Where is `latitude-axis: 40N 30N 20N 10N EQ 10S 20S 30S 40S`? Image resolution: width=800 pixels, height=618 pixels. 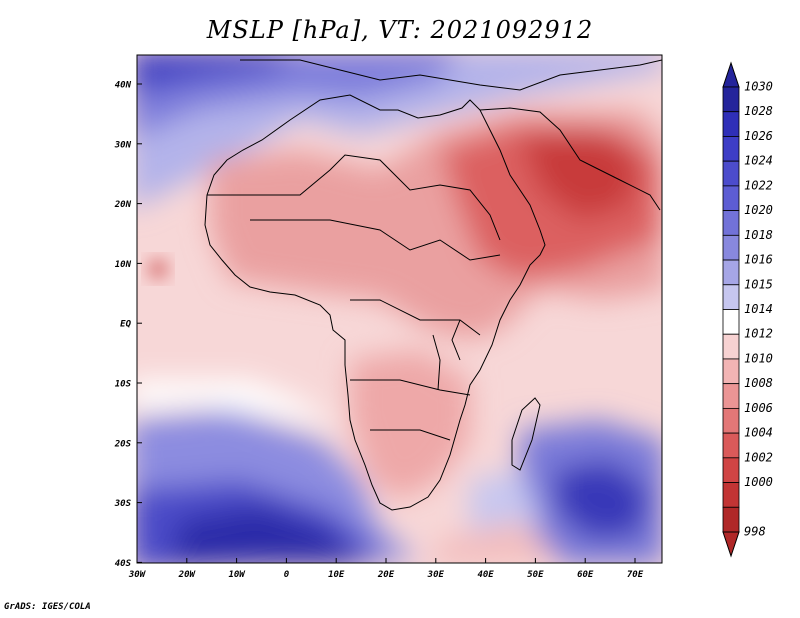 latitude-axis: 40N 30N 20N 10N EQ 10S 20S 30S 40S is located at coordinates (128, 325).